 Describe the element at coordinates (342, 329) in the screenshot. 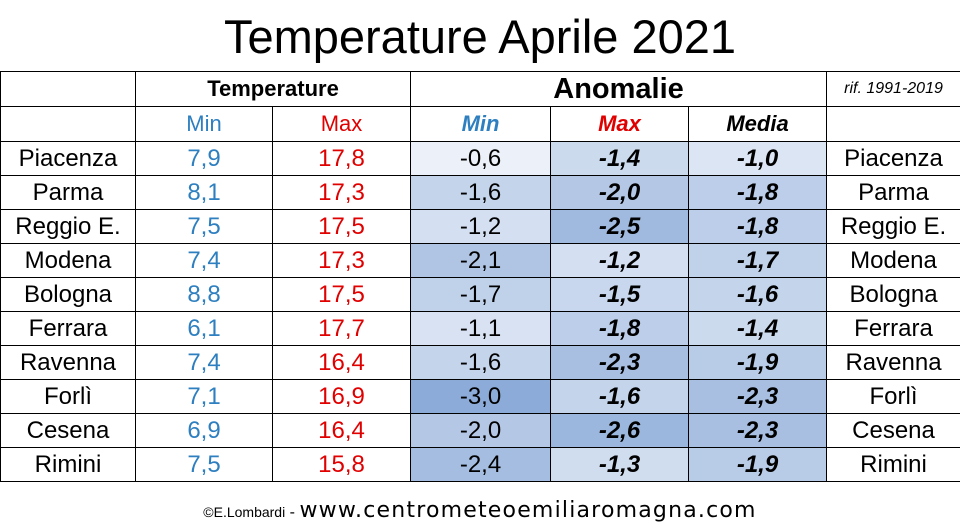

I see `cell-max: 17,7` at that location.